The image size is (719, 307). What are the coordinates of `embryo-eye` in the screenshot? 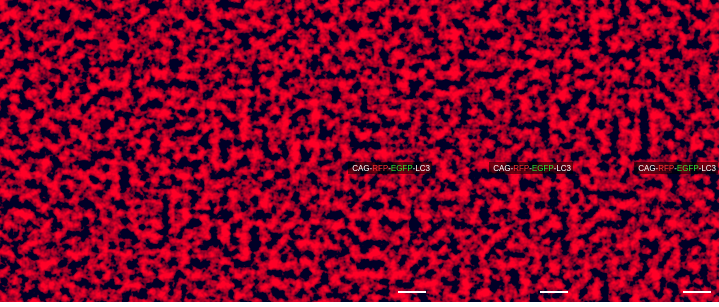 It's located at (68, 190).